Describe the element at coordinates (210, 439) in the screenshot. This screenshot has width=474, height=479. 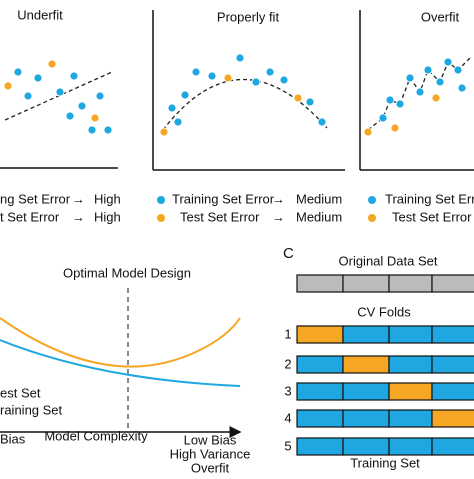
I see `axis-note: Low Bias` at that location.